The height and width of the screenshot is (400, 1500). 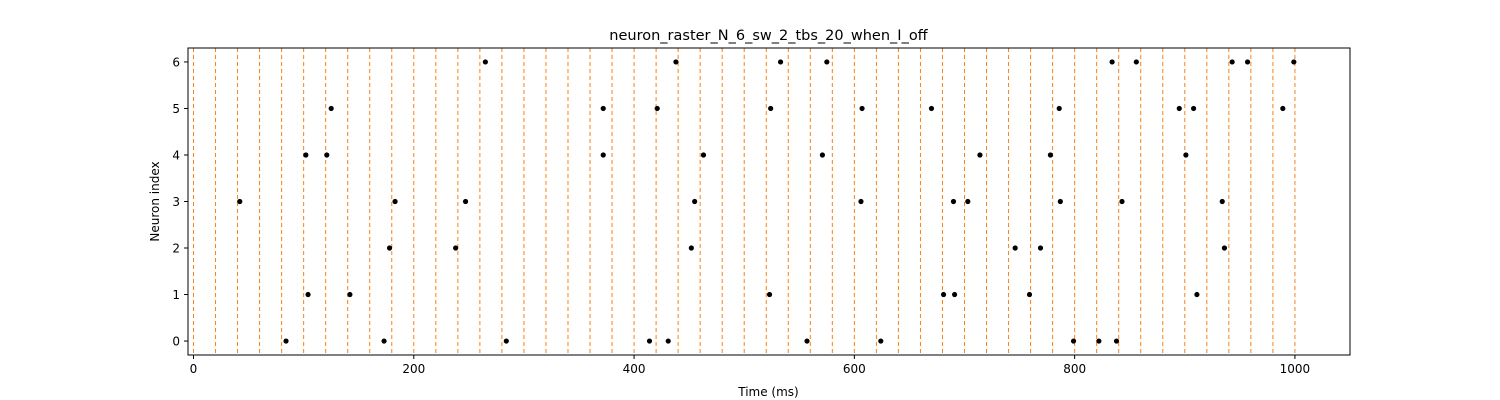 I want to click on x-axis-ticks: 0 200 400 600 800 1000, so click(x=750, y=365).